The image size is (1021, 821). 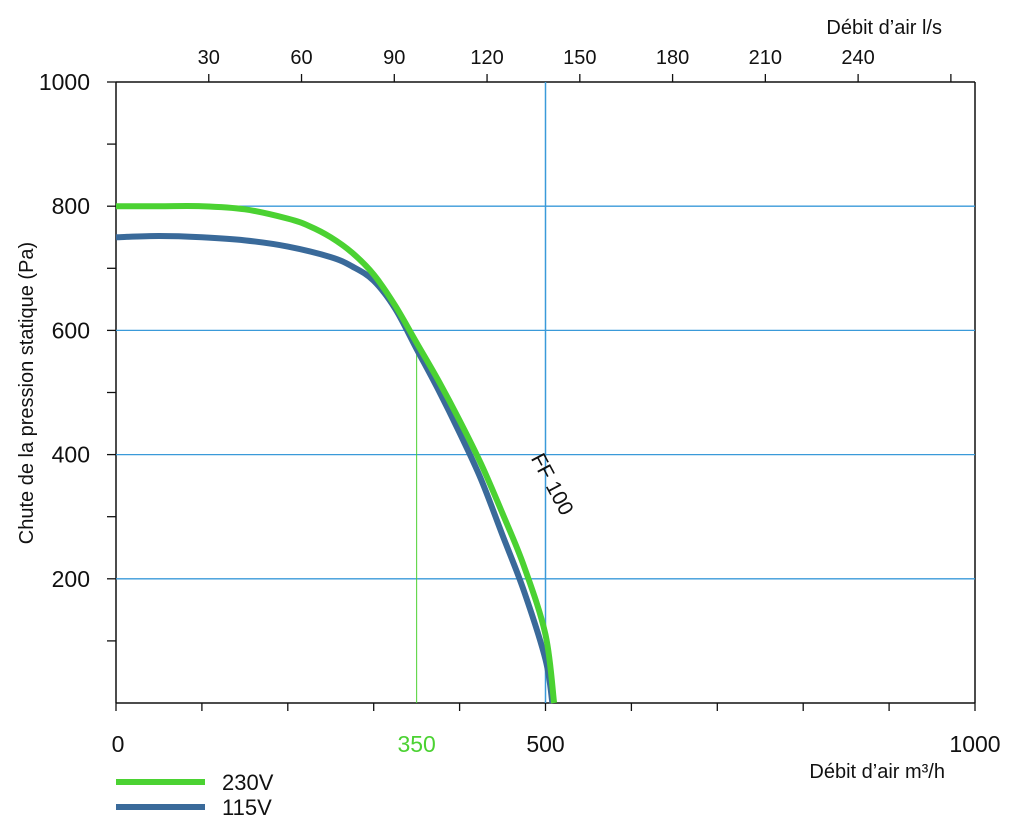 What do you see at coordinates (394, 58) in the screenshot?
I see `x-top-tick-label-90: 90` at bounding box center [394, 58].